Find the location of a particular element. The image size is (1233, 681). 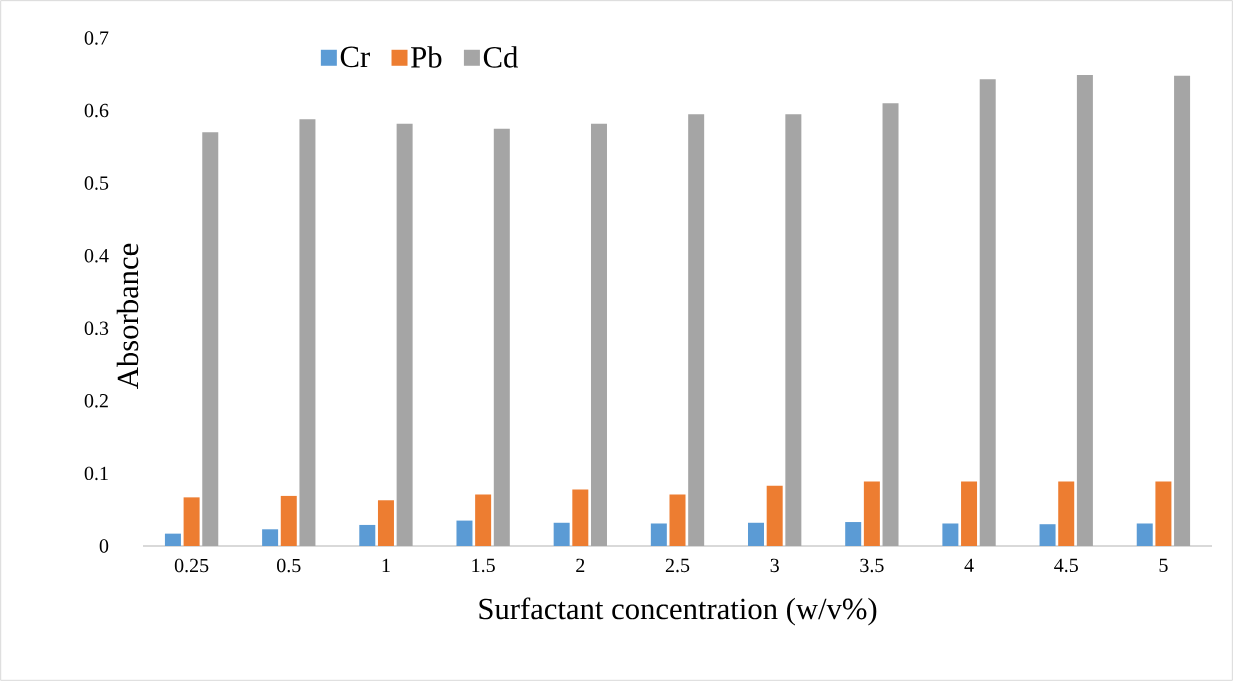

y-tick-label: 0.1 is located at coordinates (96, 473).